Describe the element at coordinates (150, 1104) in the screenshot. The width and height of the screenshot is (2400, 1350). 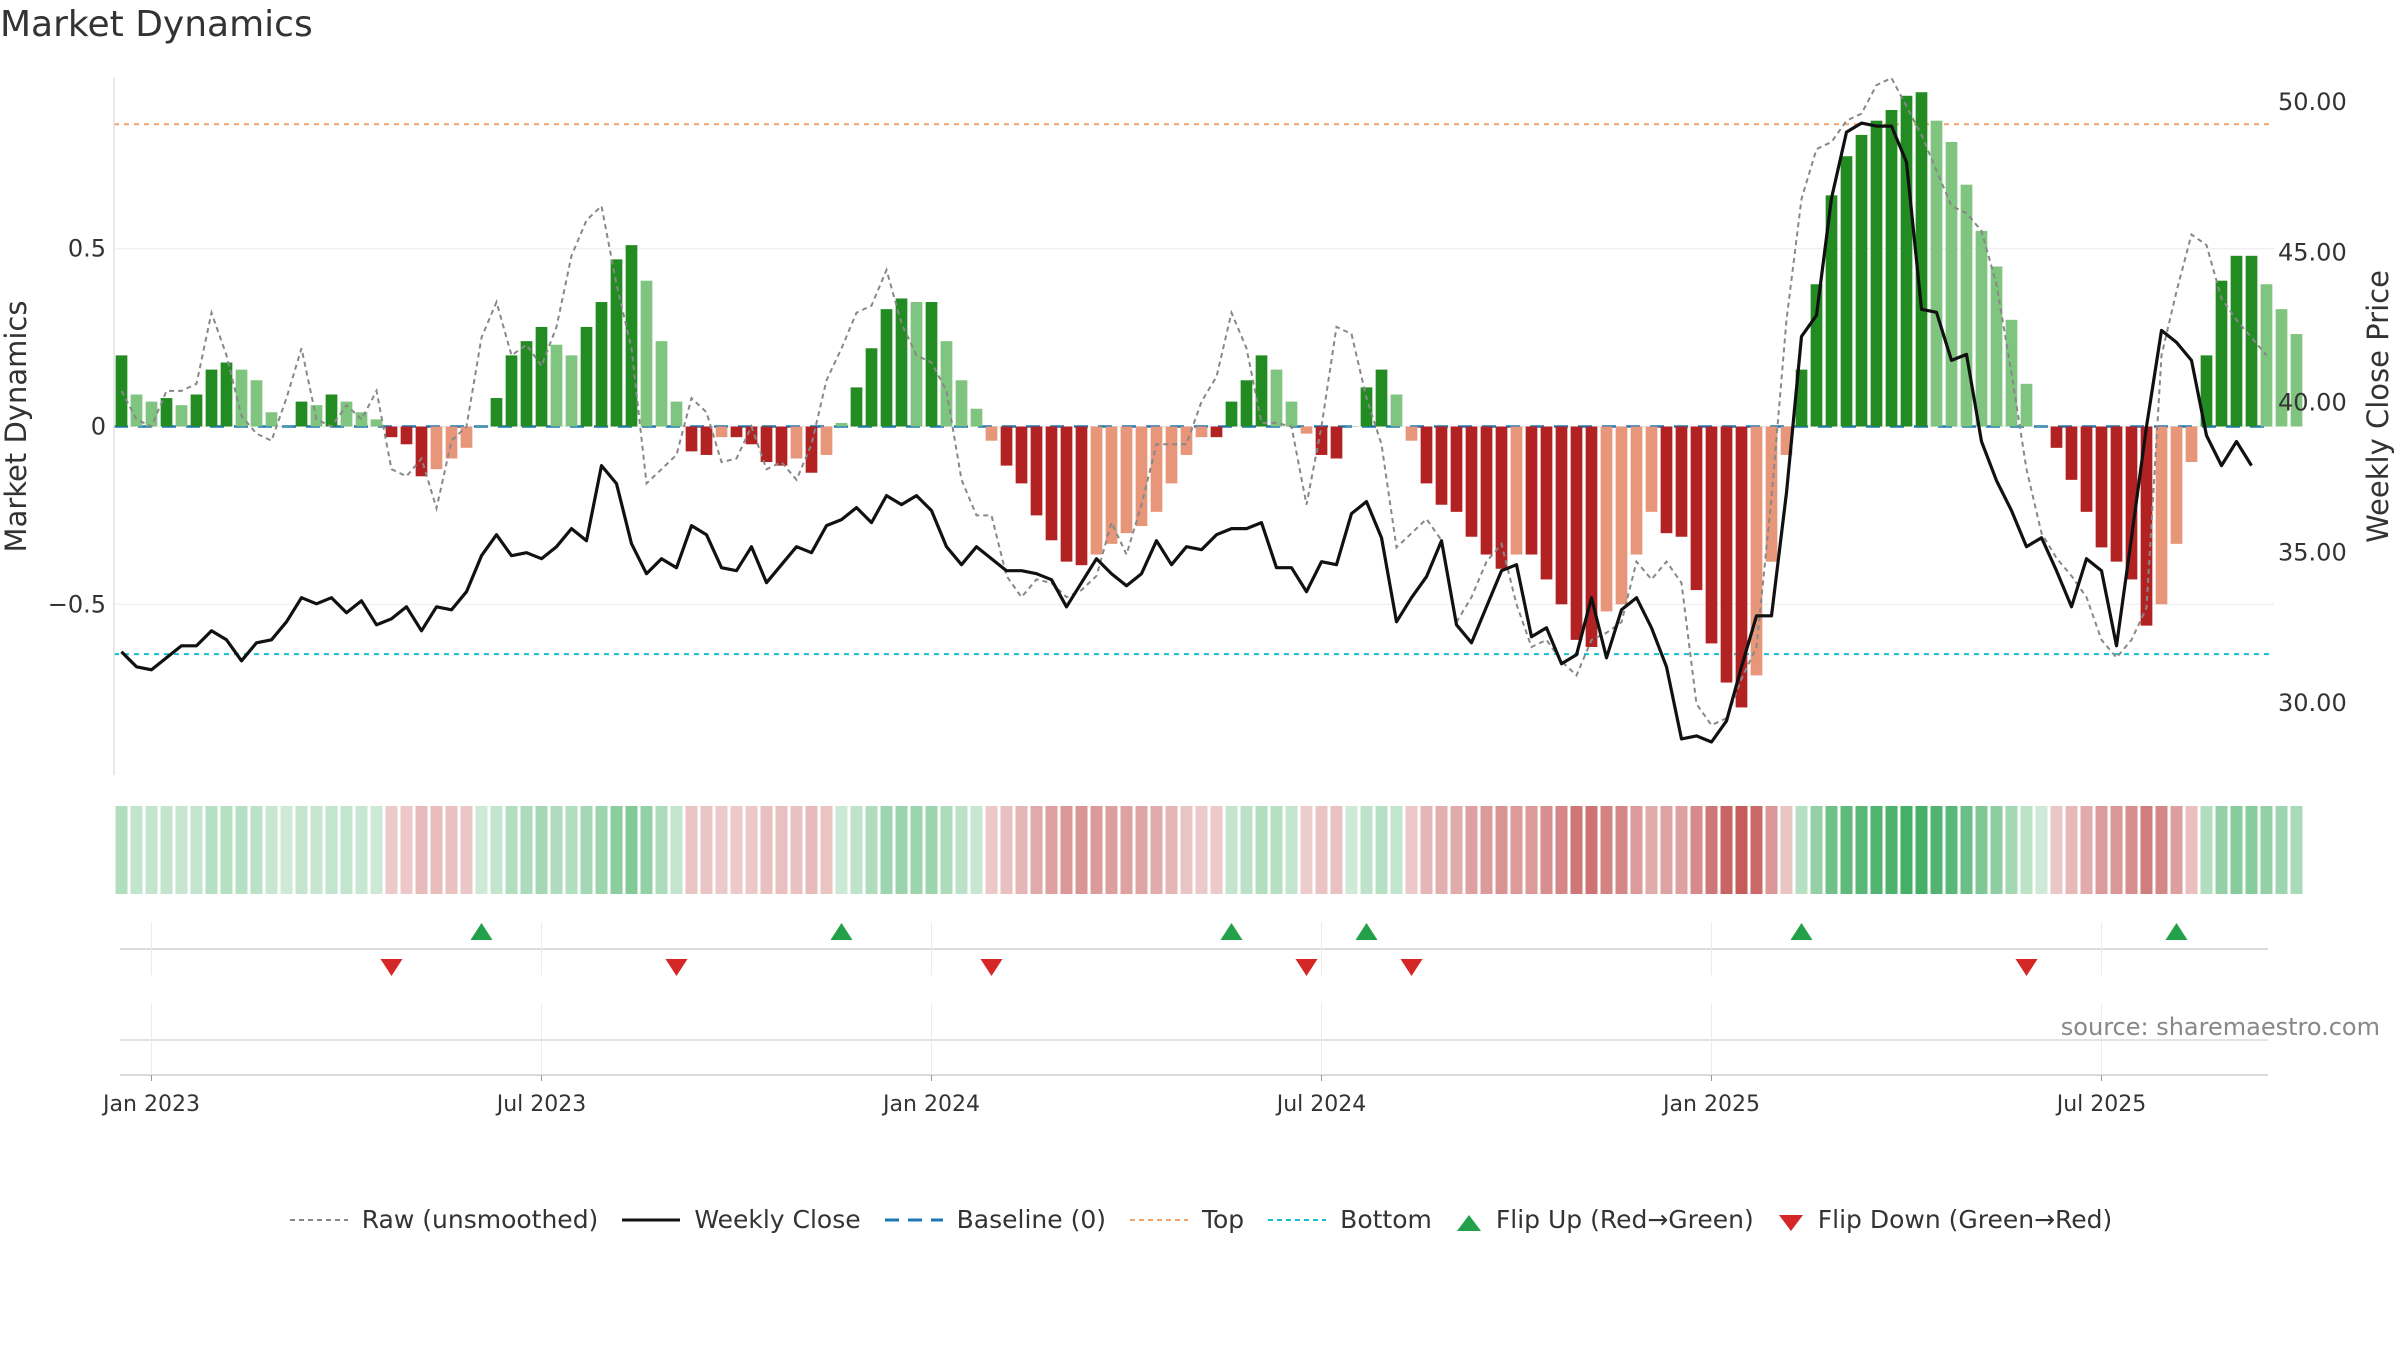
I see `date-tick-label: Jan 2023` at that location.